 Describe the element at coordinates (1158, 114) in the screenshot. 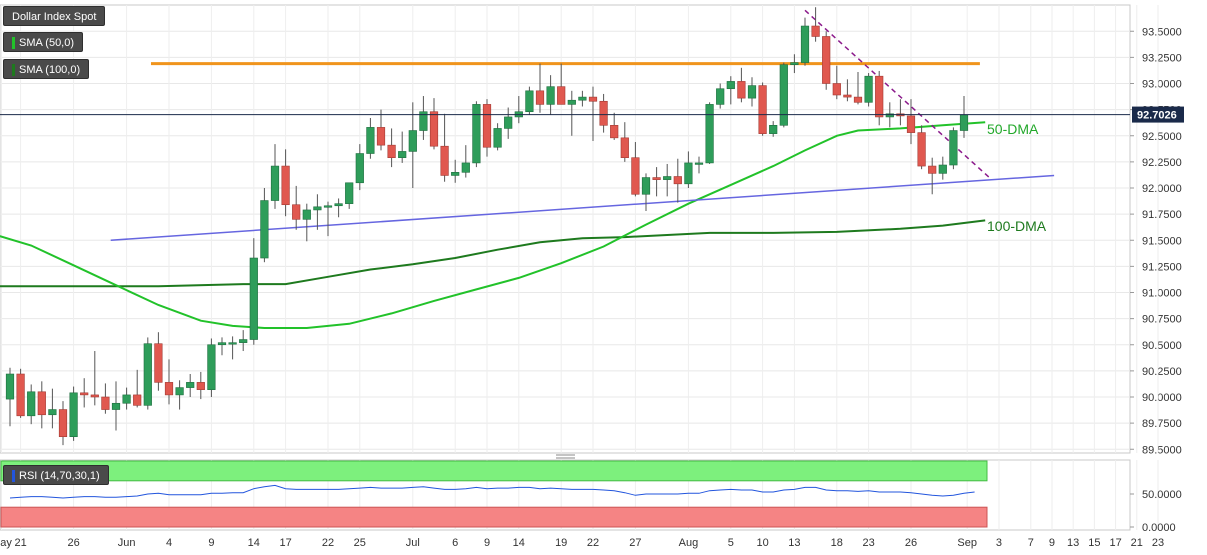

I see `current-price-tag` at that location.